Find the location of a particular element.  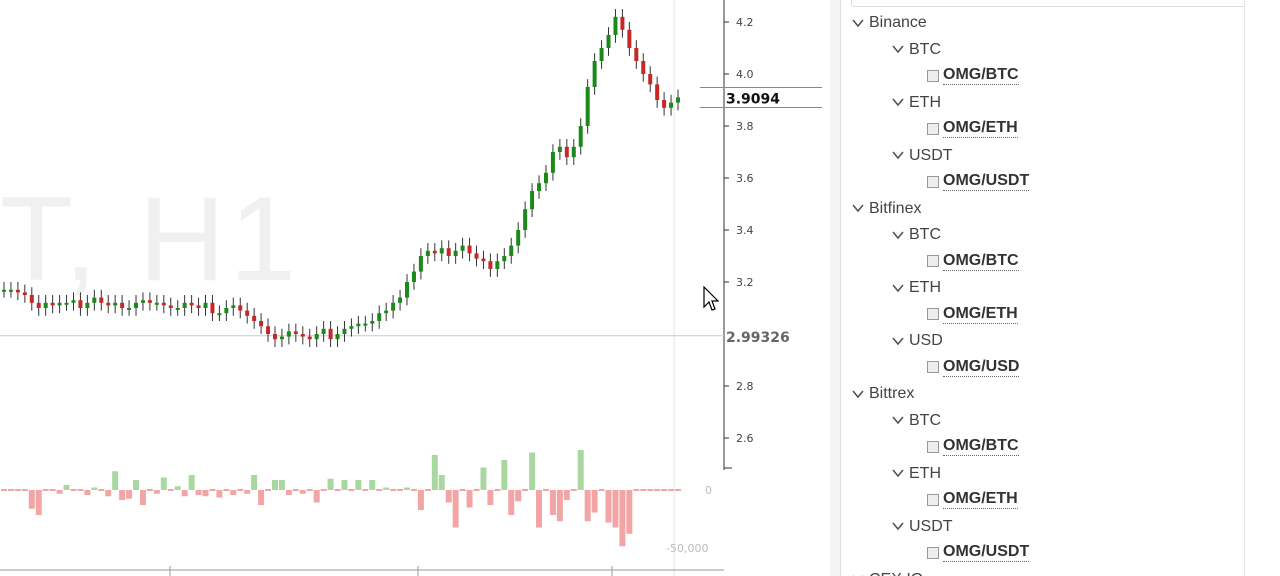

quote-group-label: ETH is located at coordinates (925, 473).